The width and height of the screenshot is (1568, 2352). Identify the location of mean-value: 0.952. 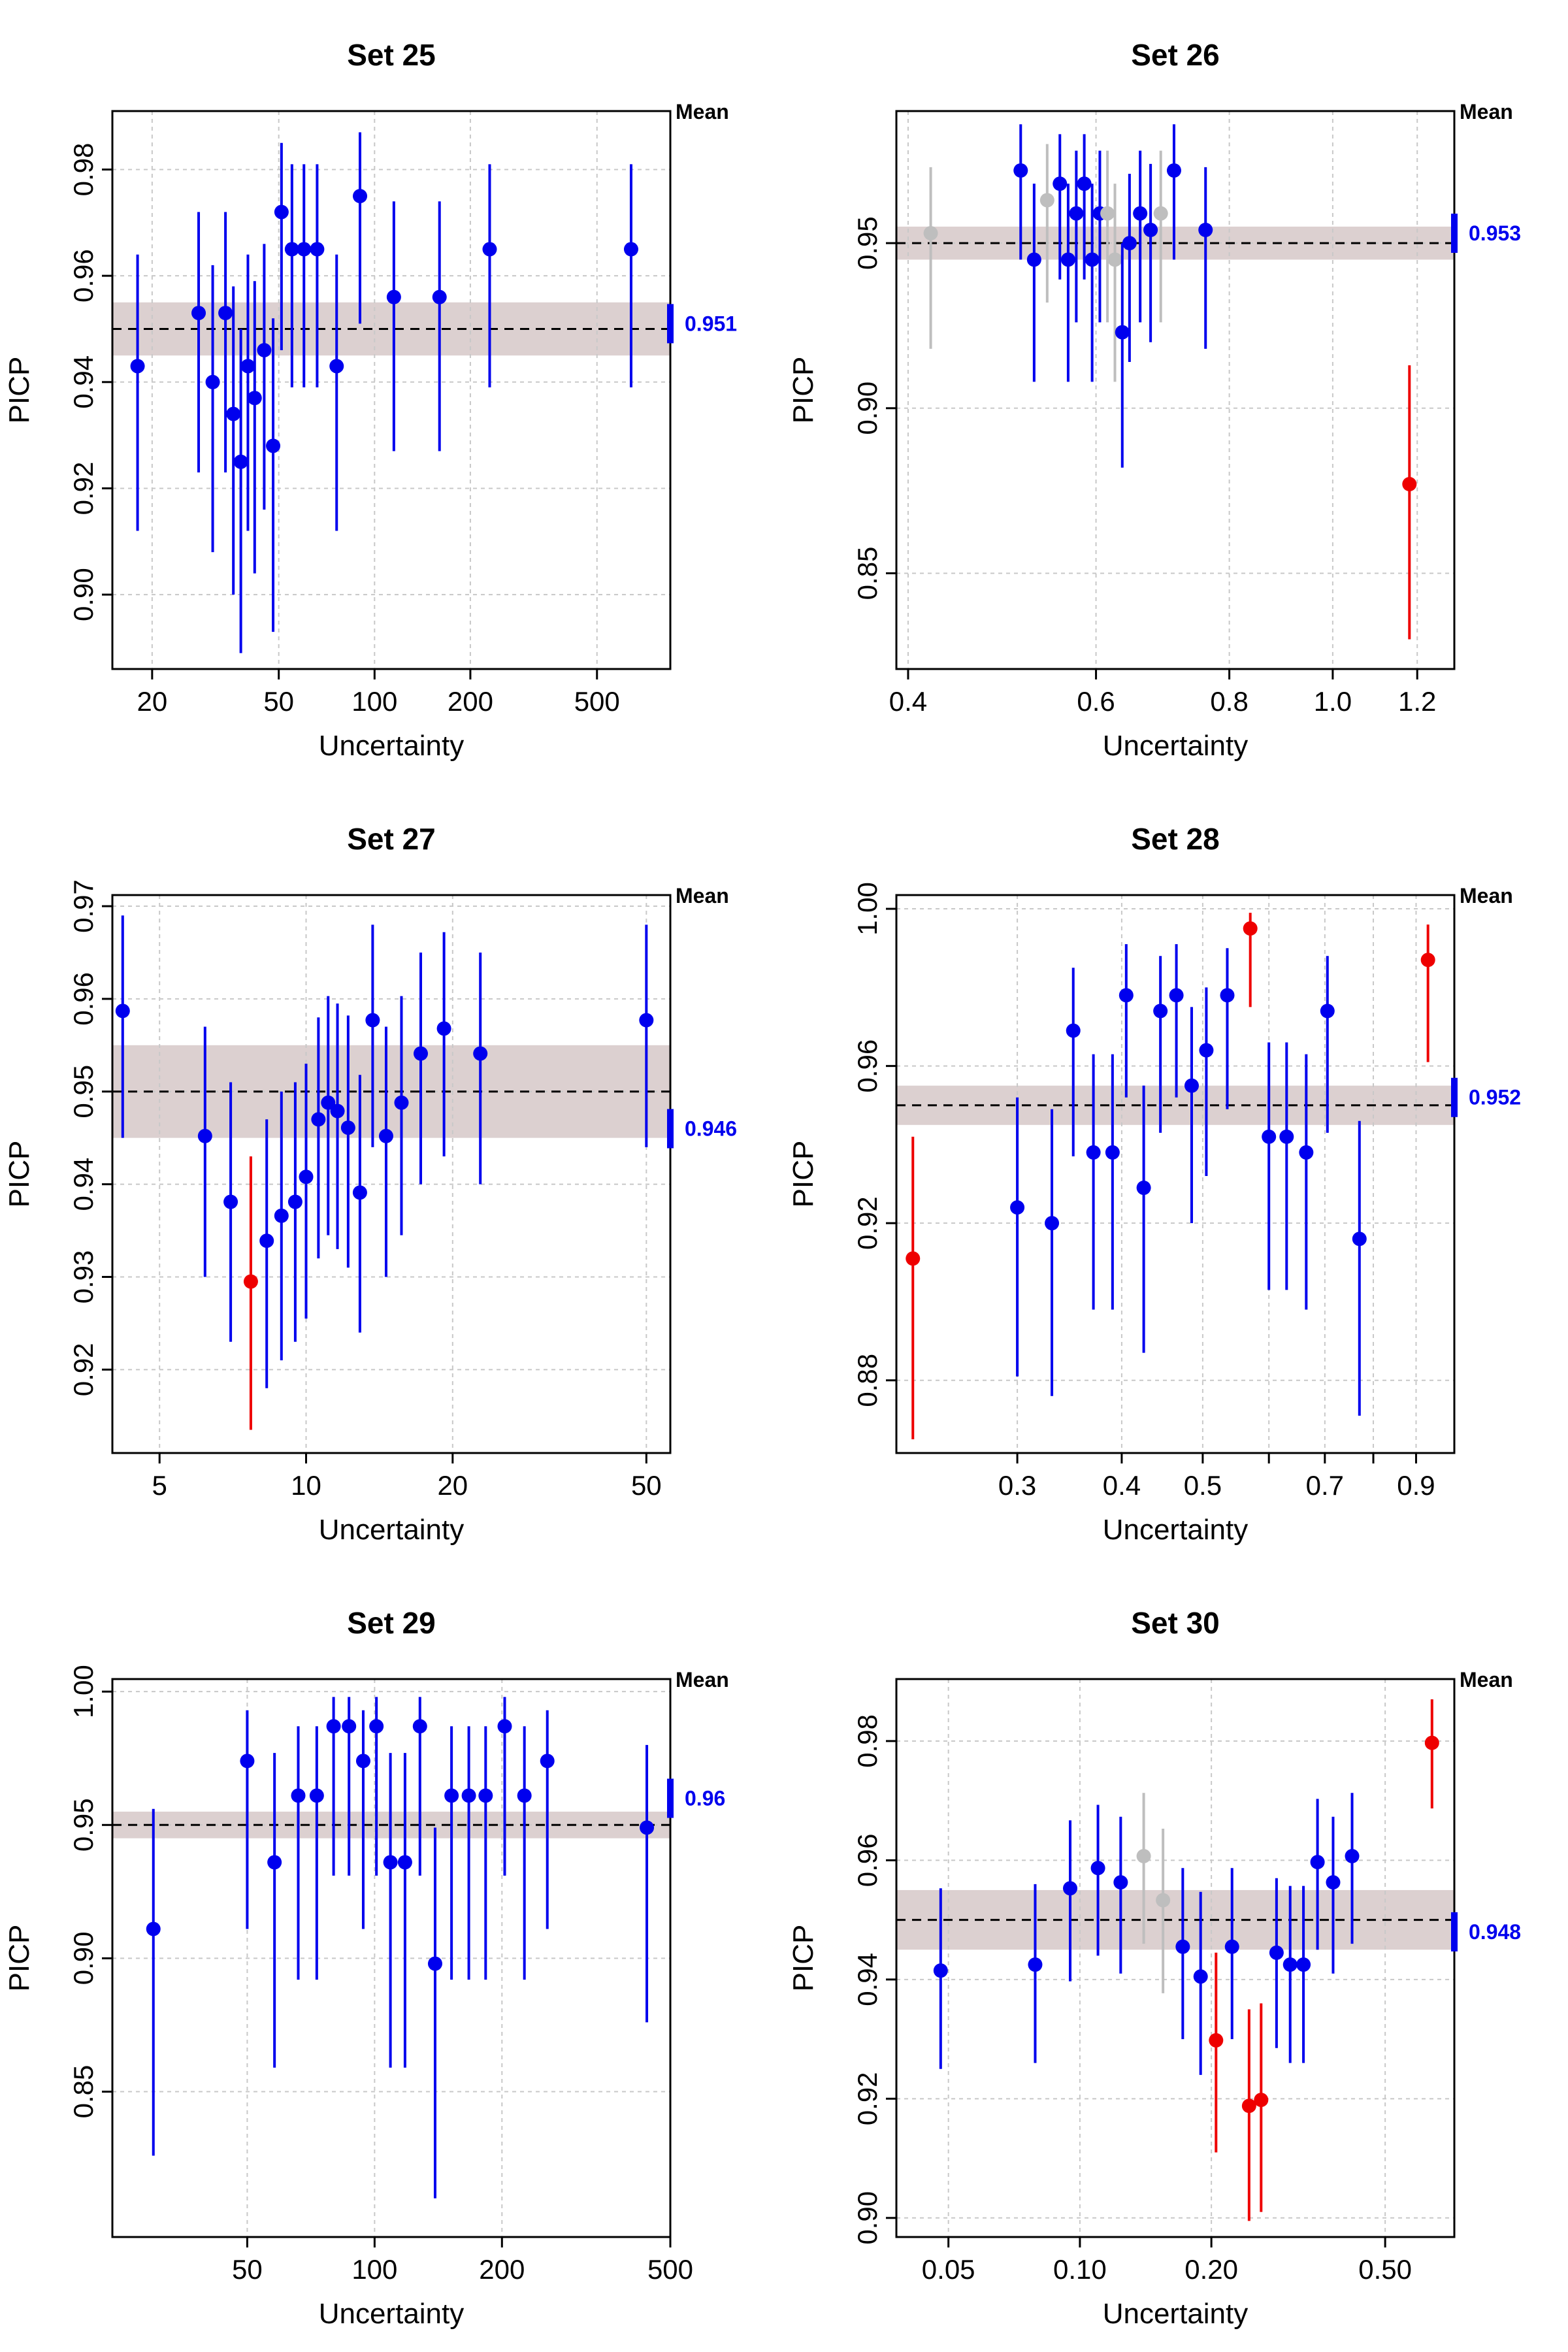
(1495, 1097).